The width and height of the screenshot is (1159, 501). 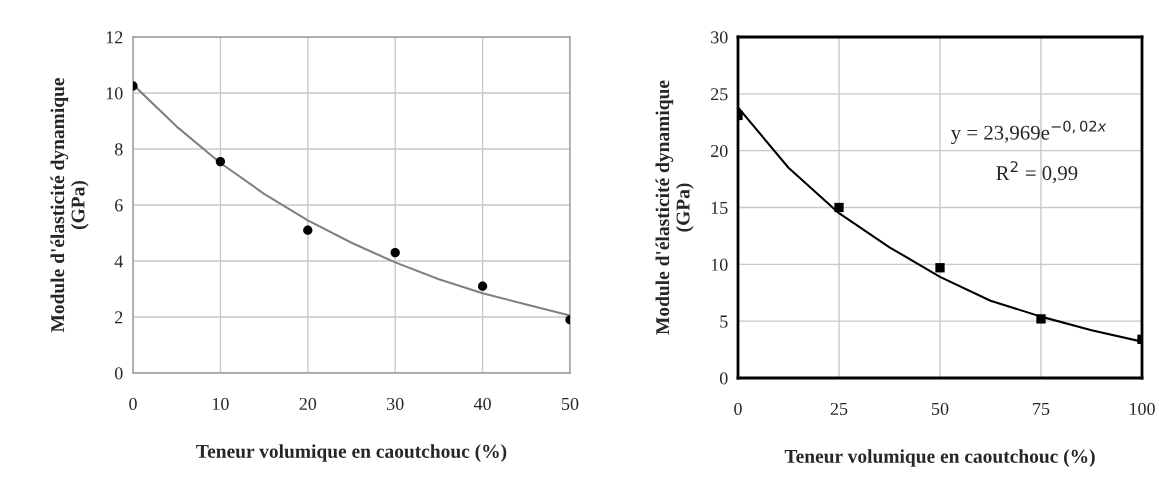 I want to click on x-tick-label: 100, so click(x=1142, y=409).